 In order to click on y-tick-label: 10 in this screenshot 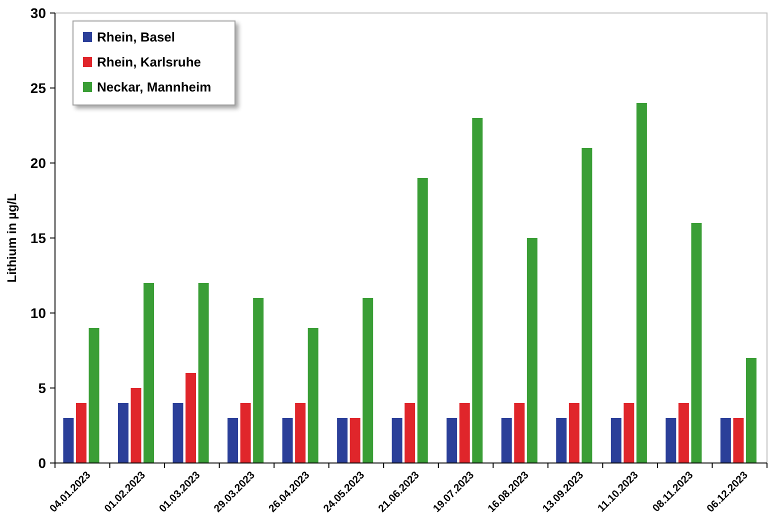, I will do `click(38, 312)`.